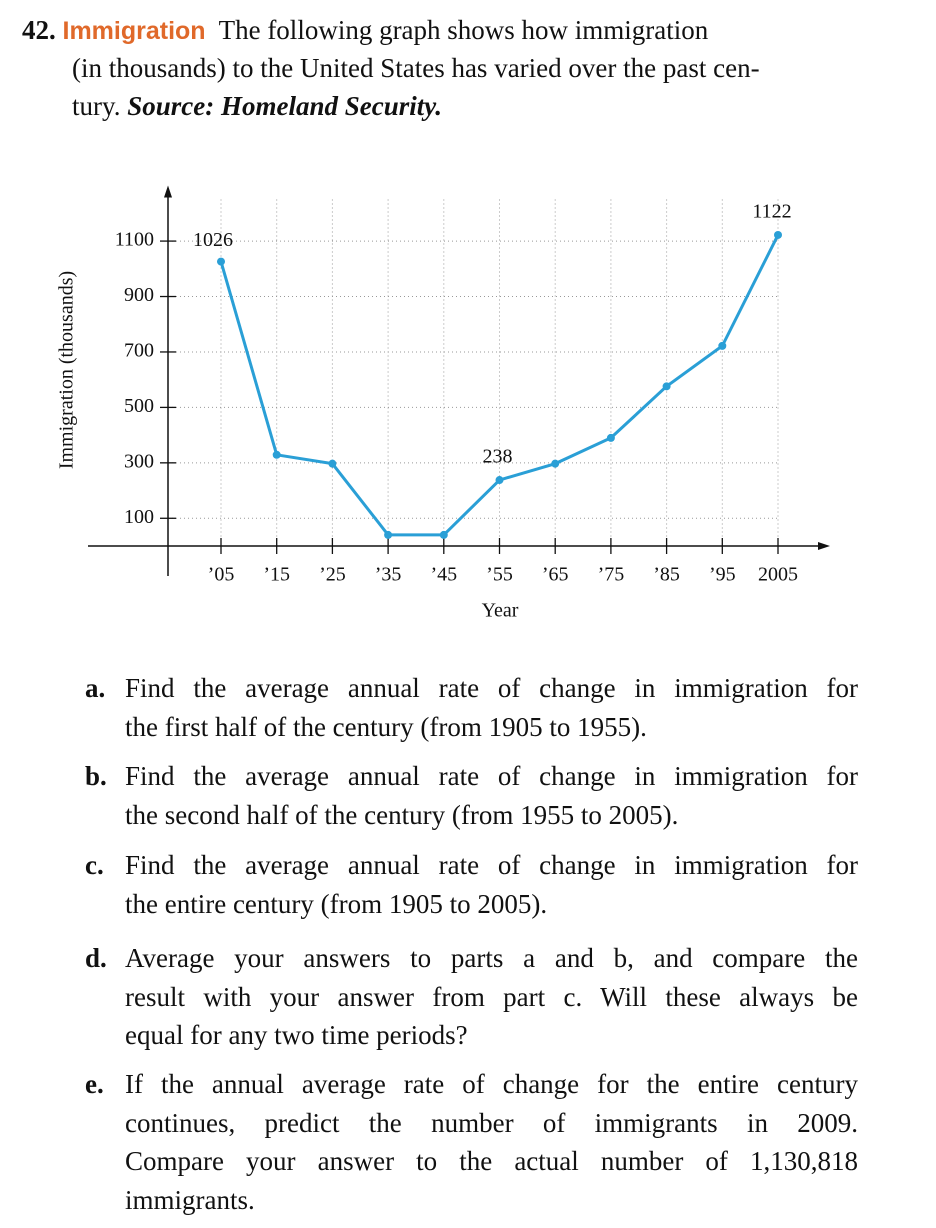  I want to click on x-tick-label: ’65, so click(555, 575).